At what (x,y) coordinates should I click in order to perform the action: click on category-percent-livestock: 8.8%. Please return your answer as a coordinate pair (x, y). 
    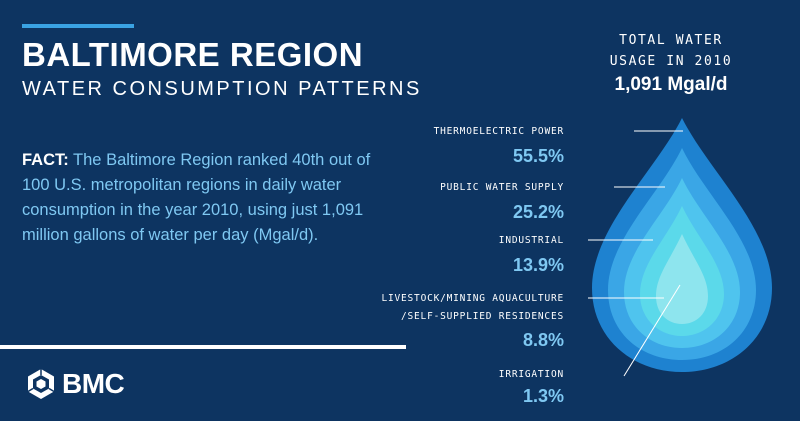
    Looking at the image, I should click on (543, 340).